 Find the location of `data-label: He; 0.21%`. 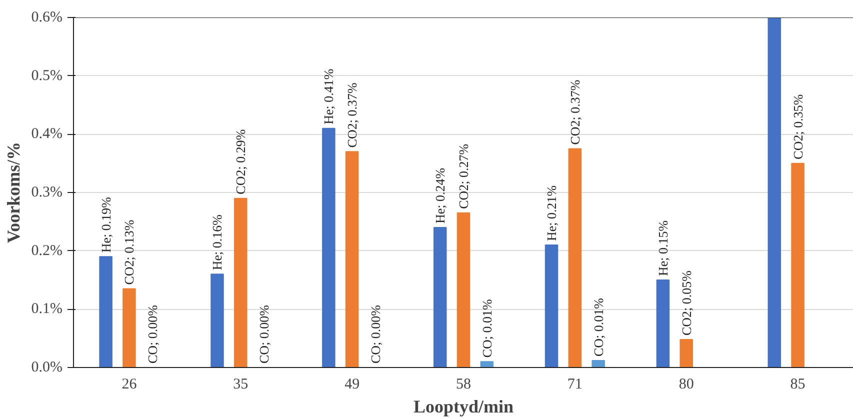

data-label: He; 0.21% is located at coordinates (552, 213).